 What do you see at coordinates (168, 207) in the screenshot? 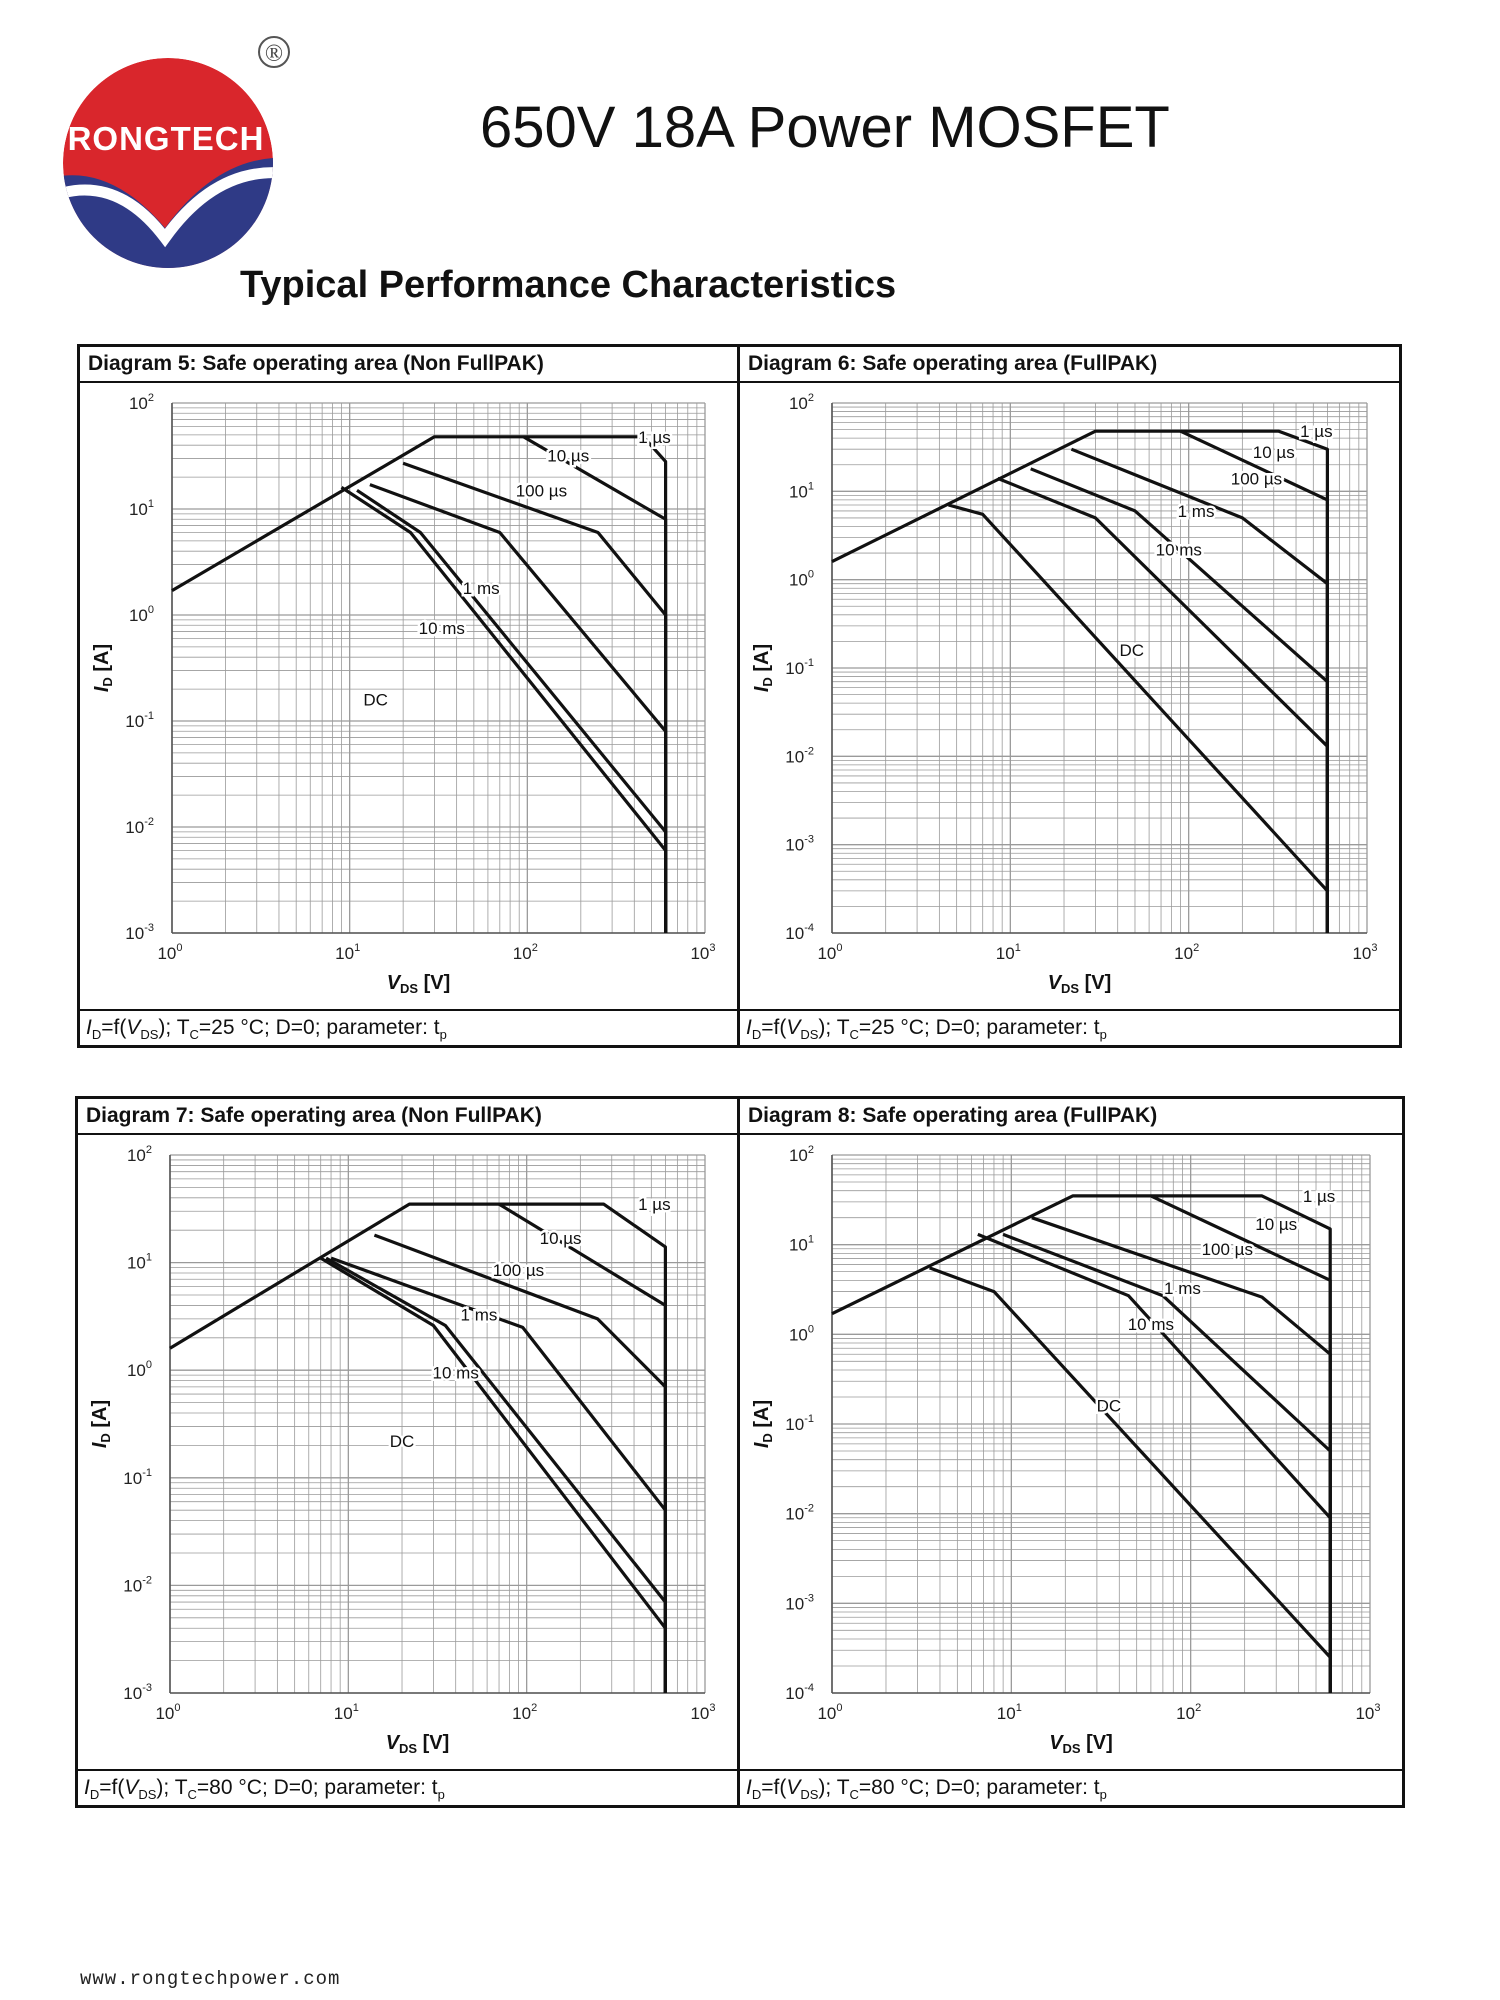
I see `logo-white-chevron` at bounding box center [168, 207].